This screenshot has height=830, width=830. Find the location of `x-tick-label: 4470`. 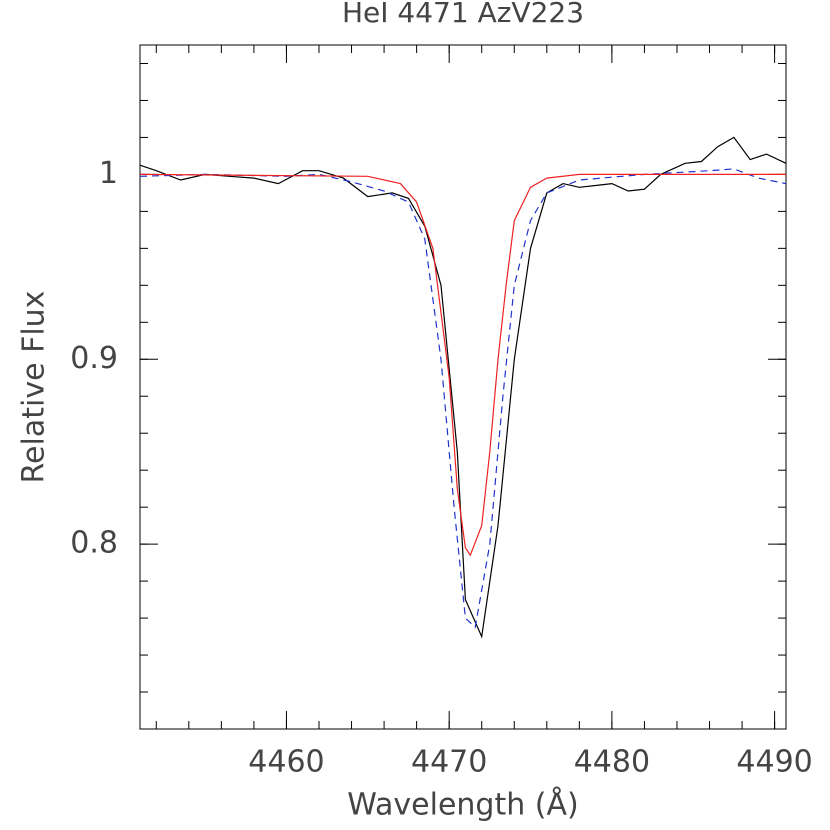

x-tick-label: 4470 is located at coordinates (449, 762).